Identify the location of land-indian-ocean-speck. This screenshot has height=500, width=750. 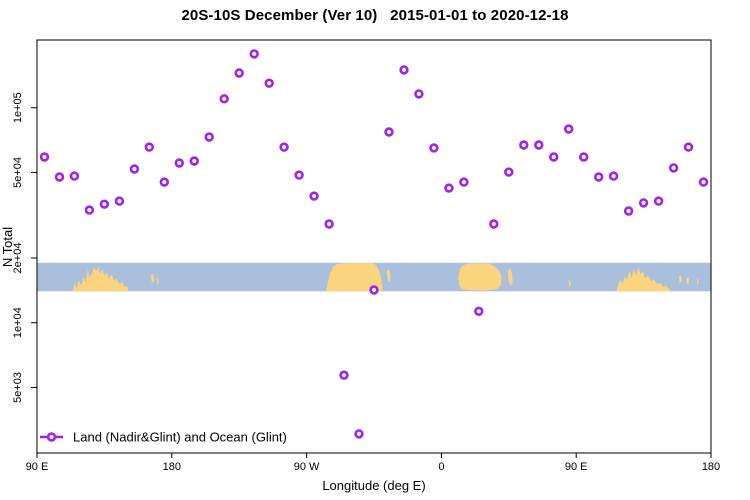
(569, 283).